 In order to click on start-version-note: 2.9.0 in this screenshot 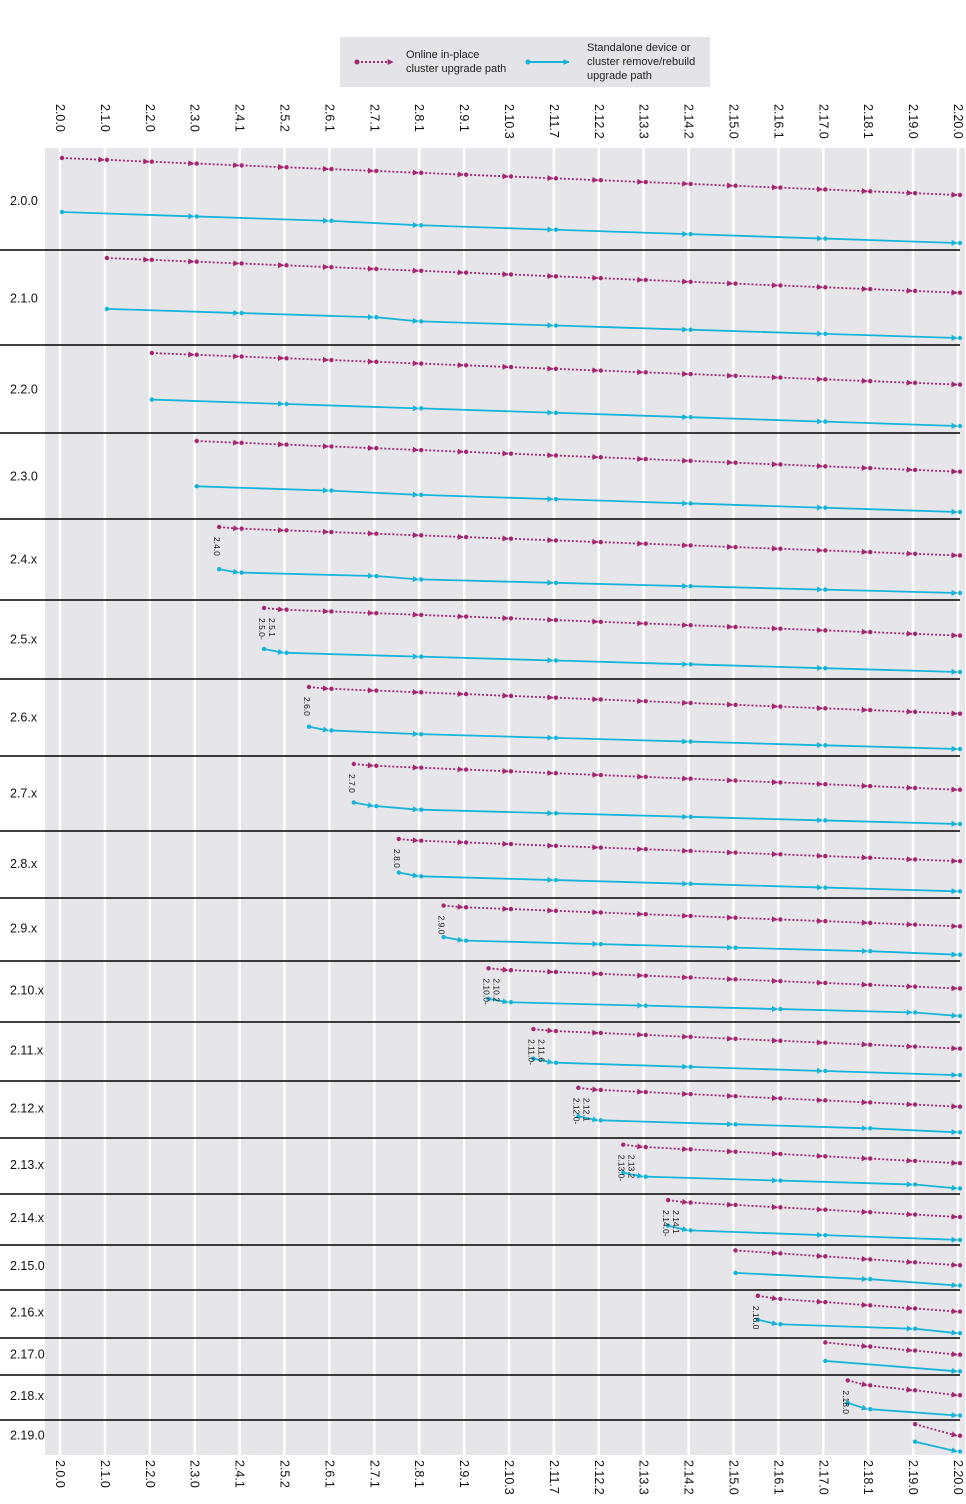, I will do `click(442, 925)`.